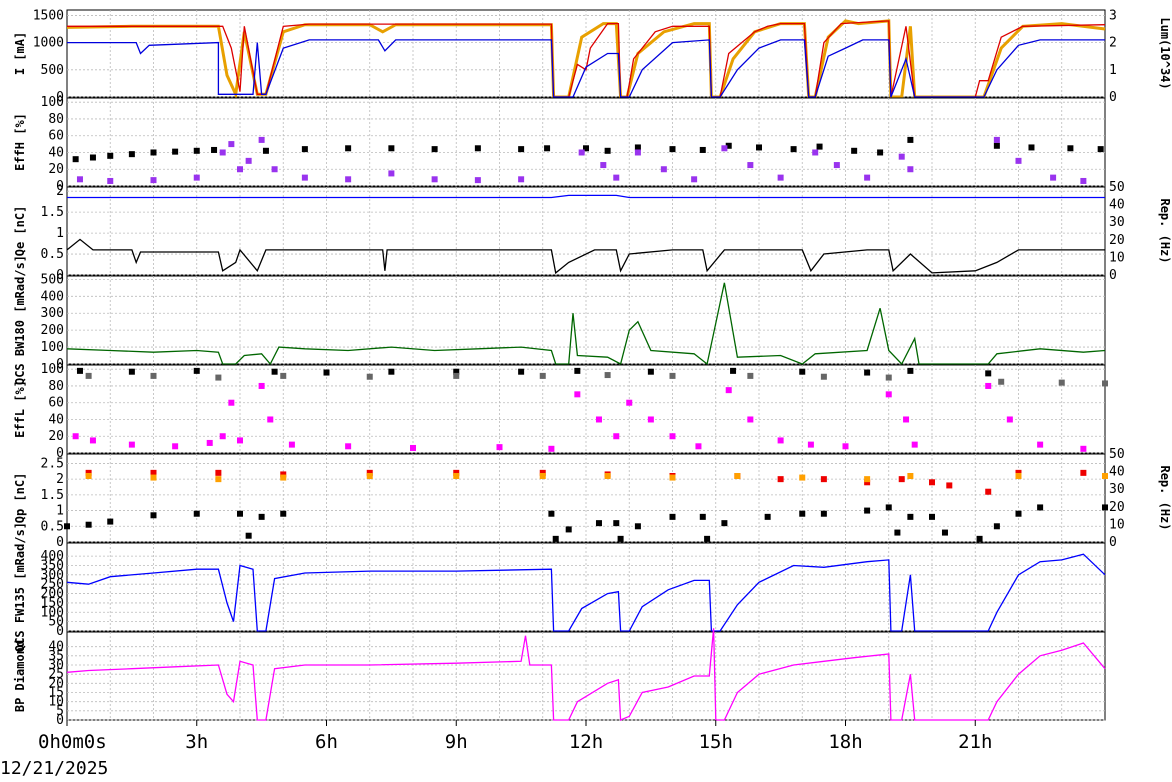 Image resolution: width=1172 pixels, height=782 pixels. I want to click on x-tick-label: 3h, so click(196, 742).